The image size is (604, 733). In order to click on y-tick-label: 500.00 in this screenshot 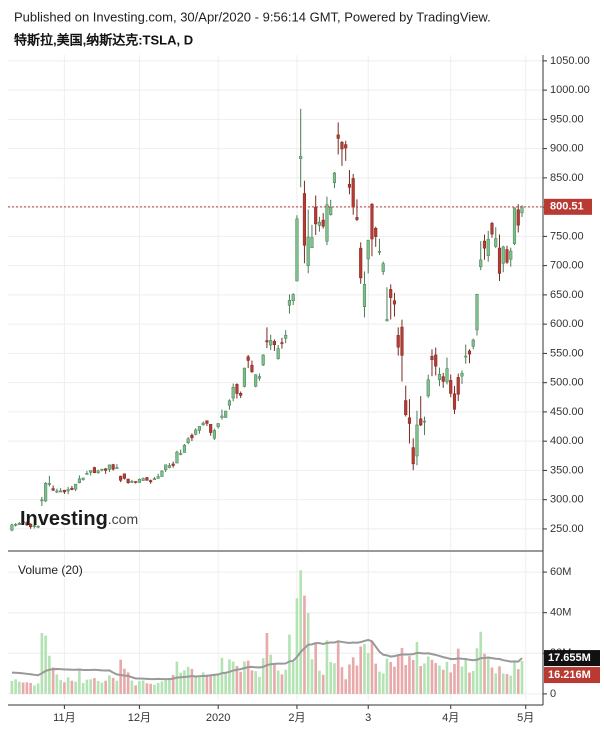, I will do `click(567, 383)`.